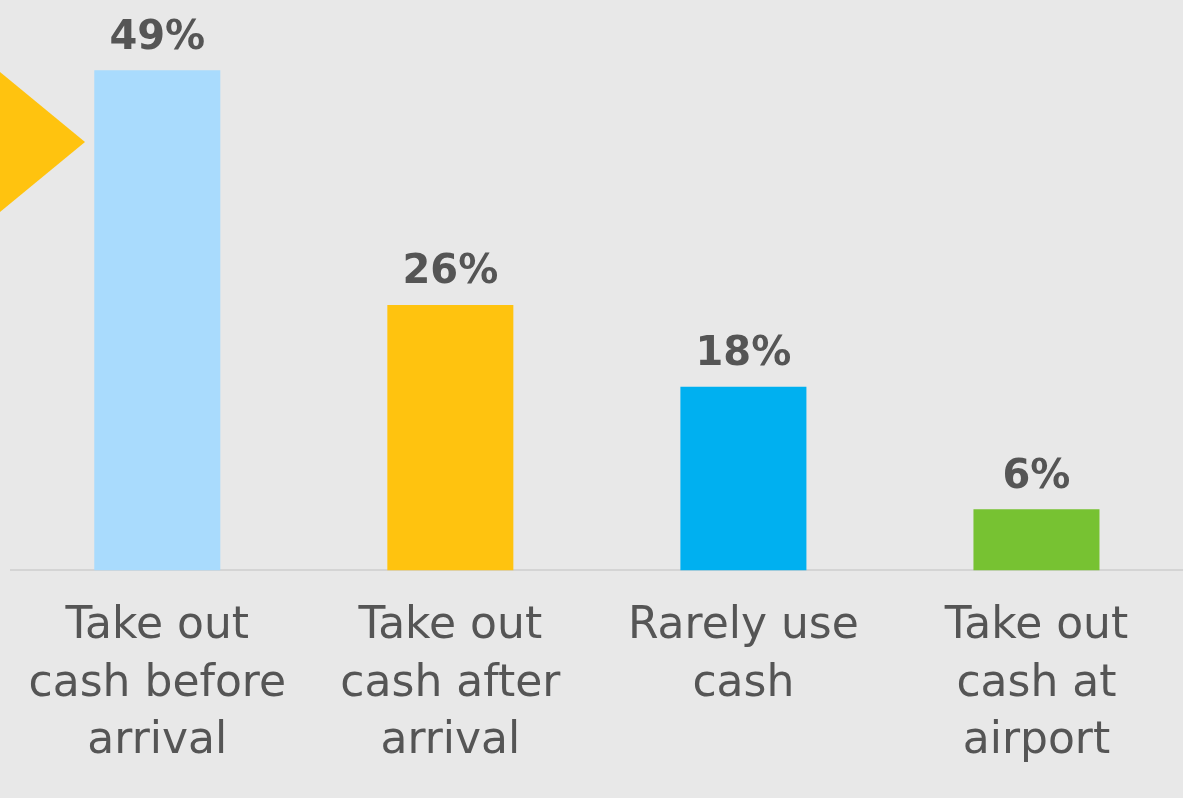  I want to click on x-tick-label: Rarely use cash, so click(743, 651).